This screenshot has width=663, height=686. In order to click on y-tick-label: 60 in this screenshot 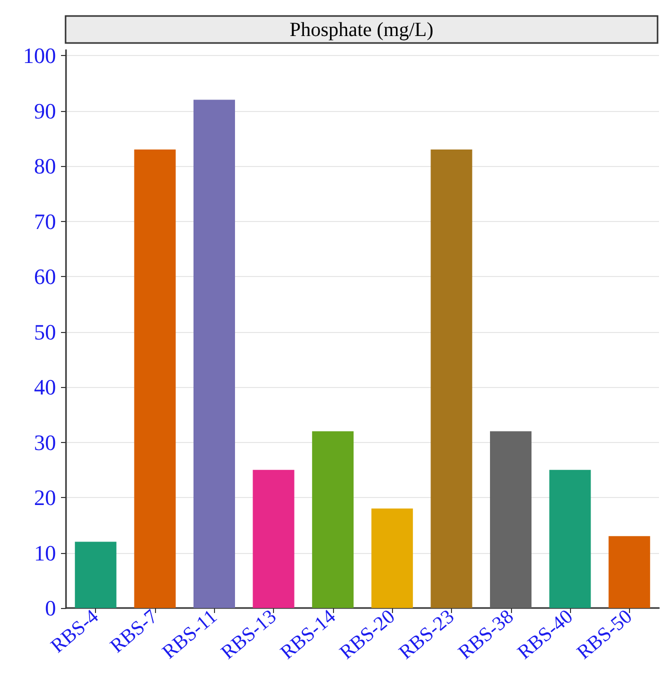, I will do `click(45, 277)`.